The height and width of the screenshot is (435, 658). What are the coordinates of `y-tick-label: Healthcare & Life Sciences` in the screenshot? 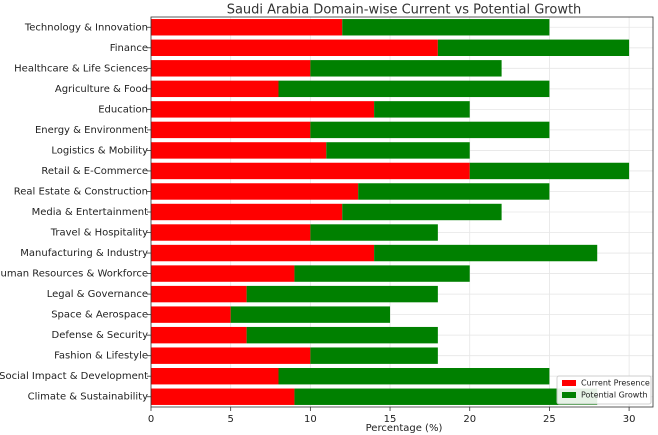 It's located at (81, 68).